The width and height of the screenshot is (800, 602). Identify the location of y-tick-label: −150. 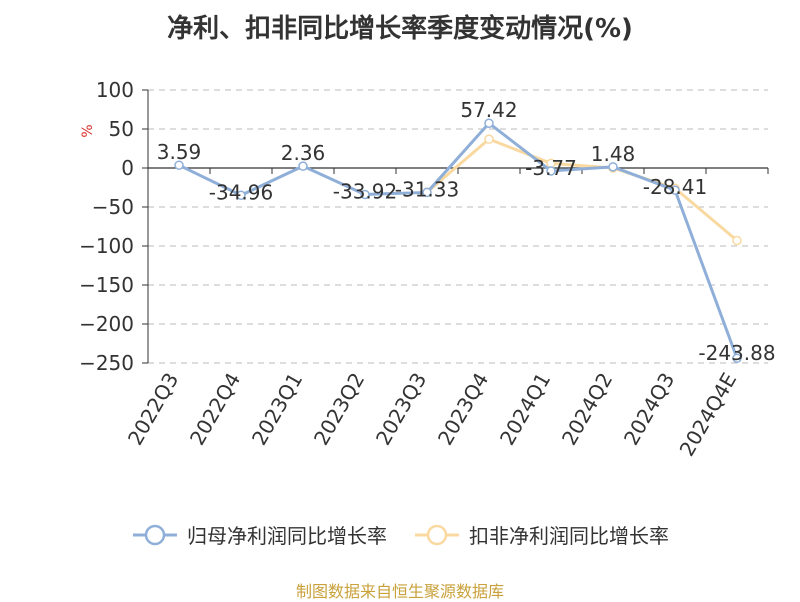
(106, 285).